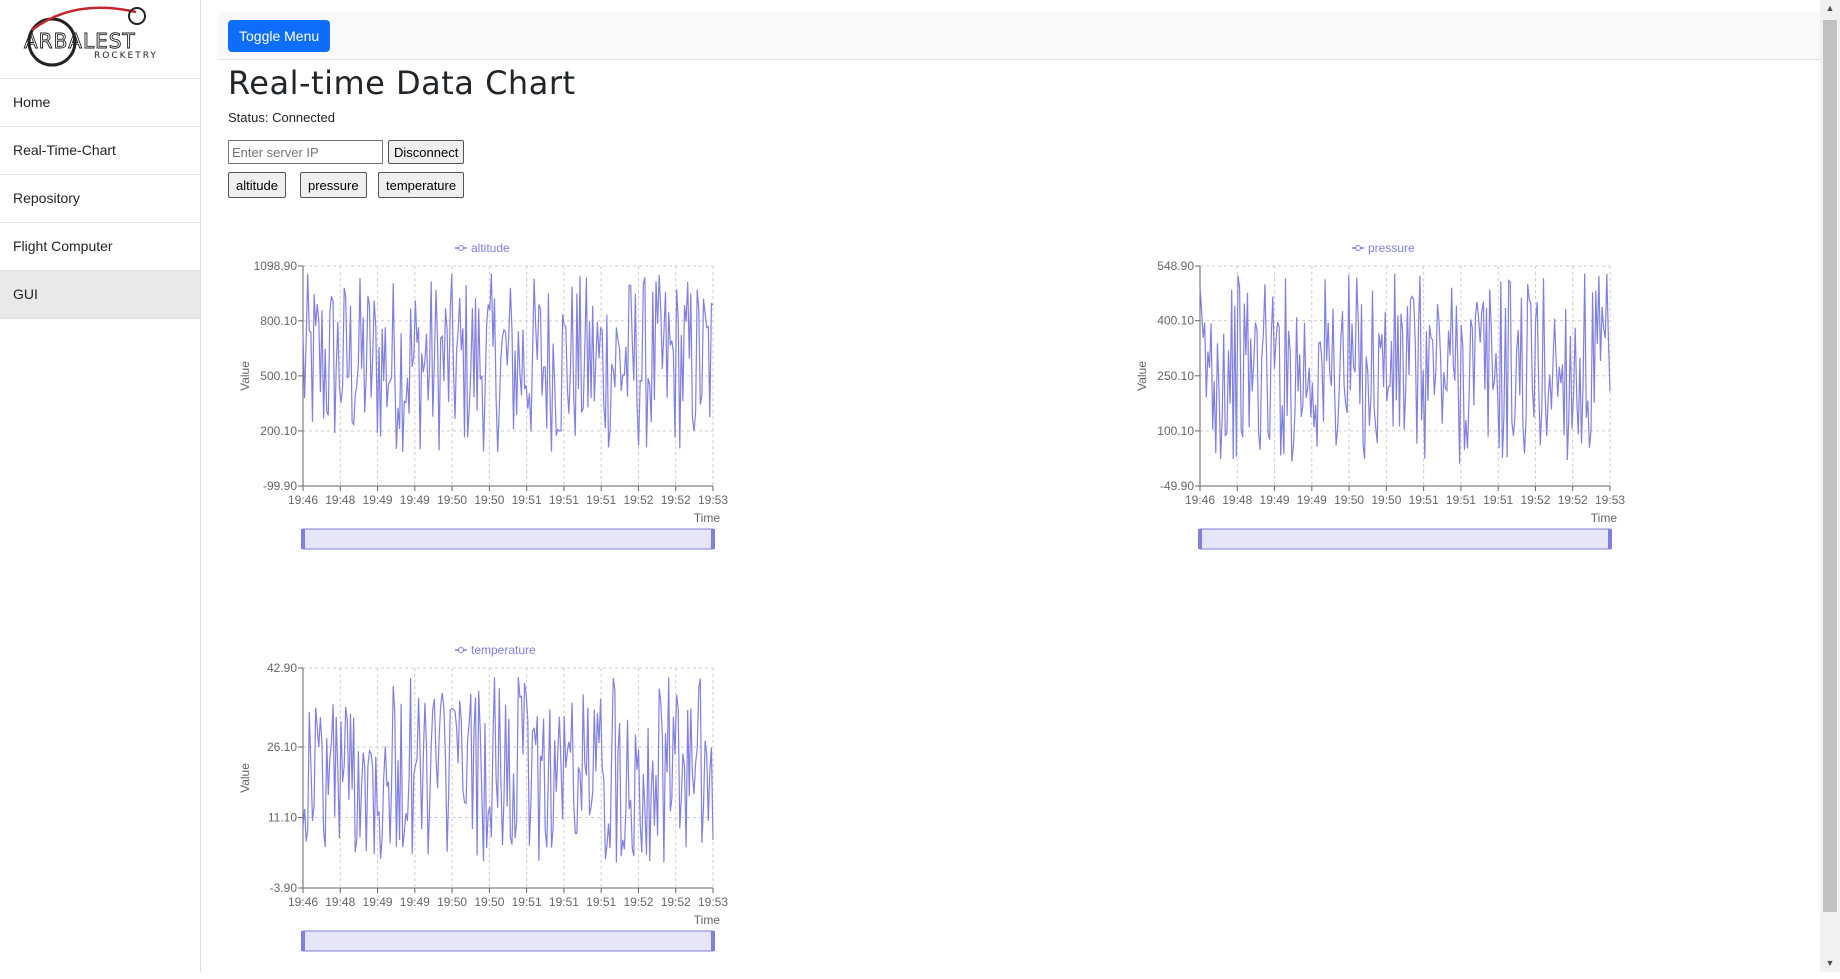 Image resolution: width=1840 pixels, height=979 pixels. I want to click on altitude-zoom-brush, so click(508, 539).